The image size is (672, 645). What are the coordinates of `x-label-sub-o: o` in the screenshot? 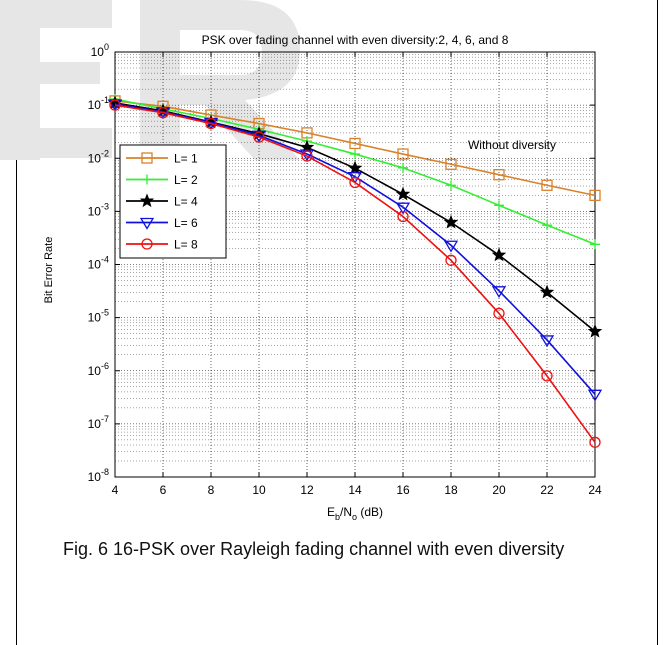 It's located at (354, 516).